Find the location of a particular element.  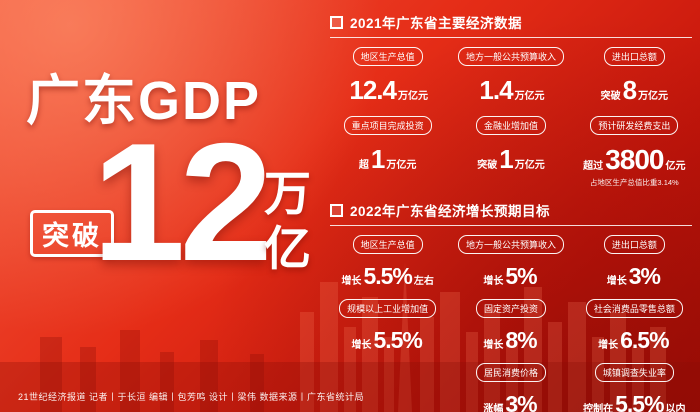

section-2021-header: 2021年广东省主要经济数据 is located at coordinates (511, 25).